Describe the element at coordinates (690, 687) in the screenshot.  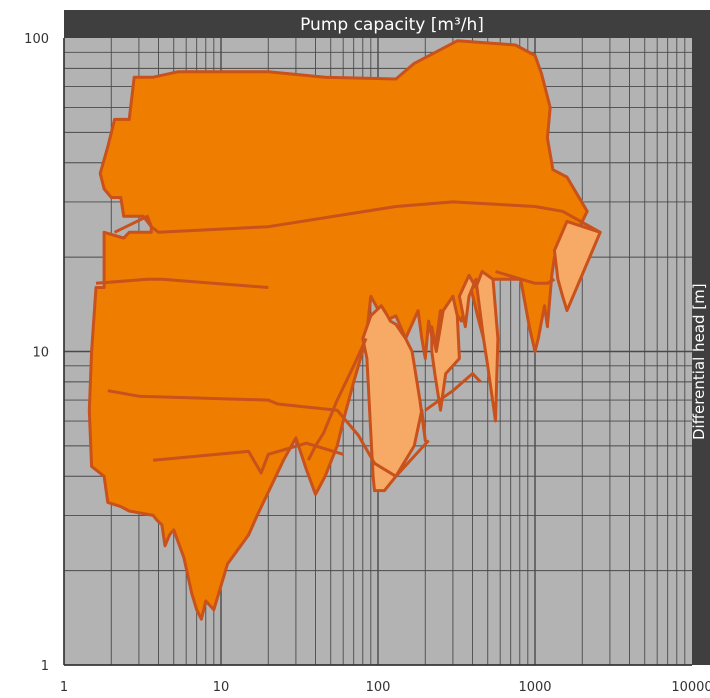
I see `x-tick-label: 10000` at that location.